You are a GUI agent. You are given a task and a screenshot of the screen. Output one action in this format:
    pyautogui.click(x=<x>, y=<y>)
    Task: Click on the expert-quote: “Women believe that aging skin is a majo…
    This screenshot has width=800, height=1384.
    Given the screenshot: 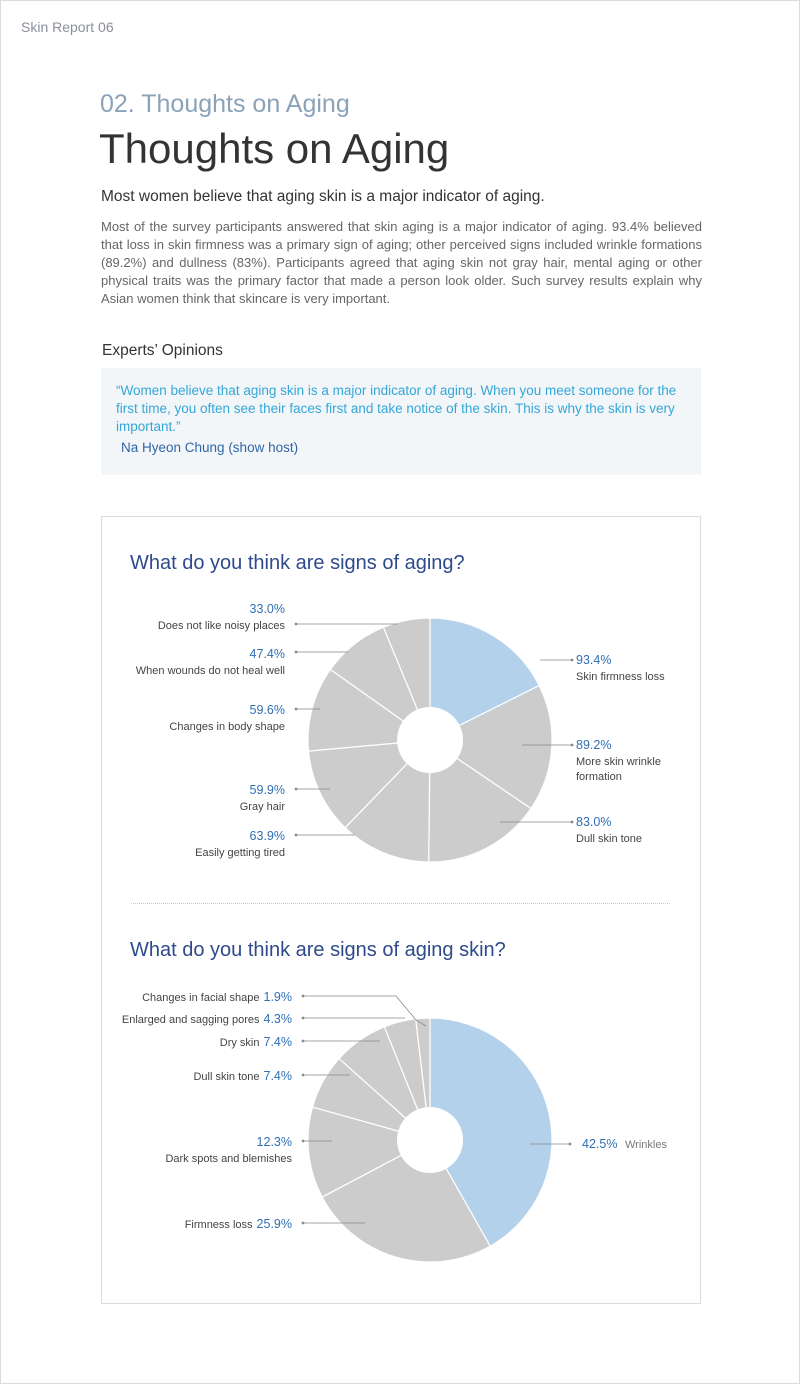 What is the action you would take?
    pyautogui.click(x=396, y=408)
    